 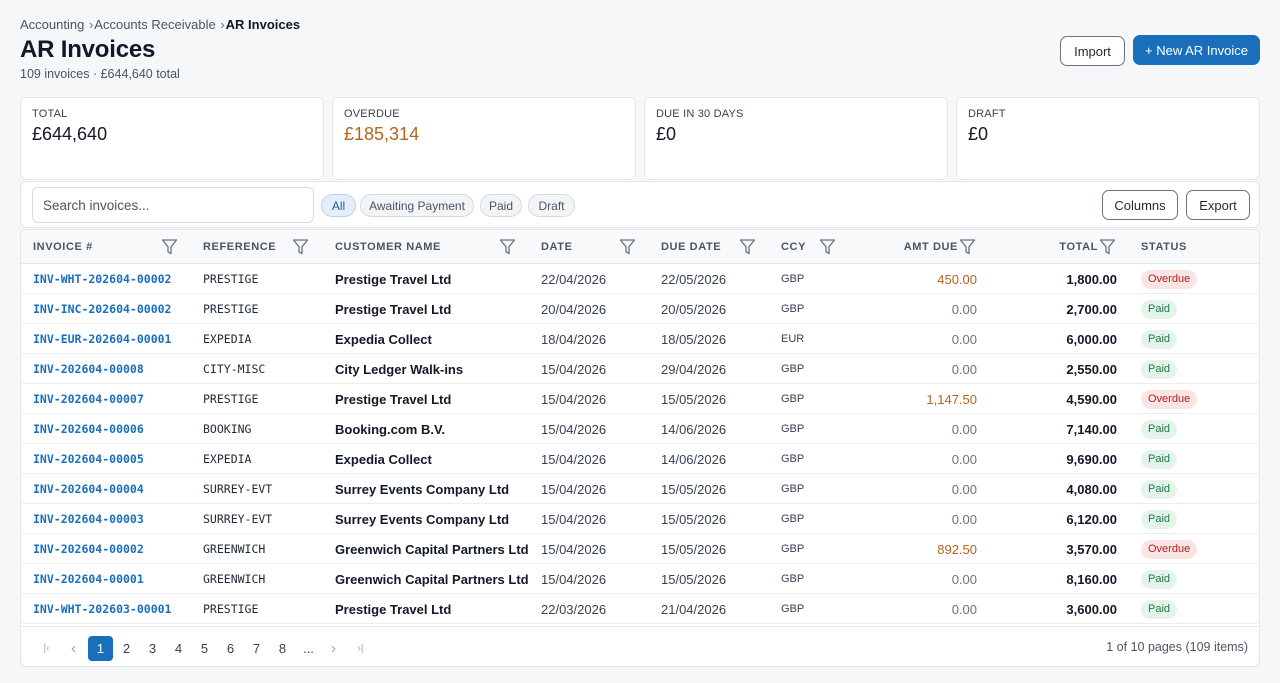 I want to click on total-cell: 3,570.00, so click(x=1091, y=549).